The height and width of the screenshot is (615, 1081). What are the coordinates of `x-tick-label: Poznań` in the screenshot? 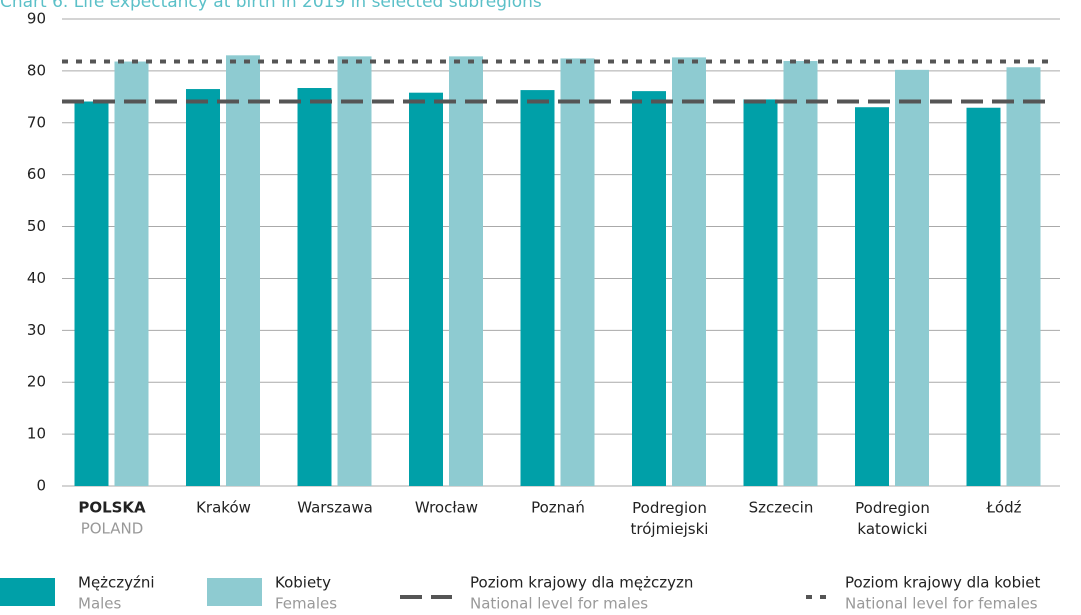 It's located at (558, 508).